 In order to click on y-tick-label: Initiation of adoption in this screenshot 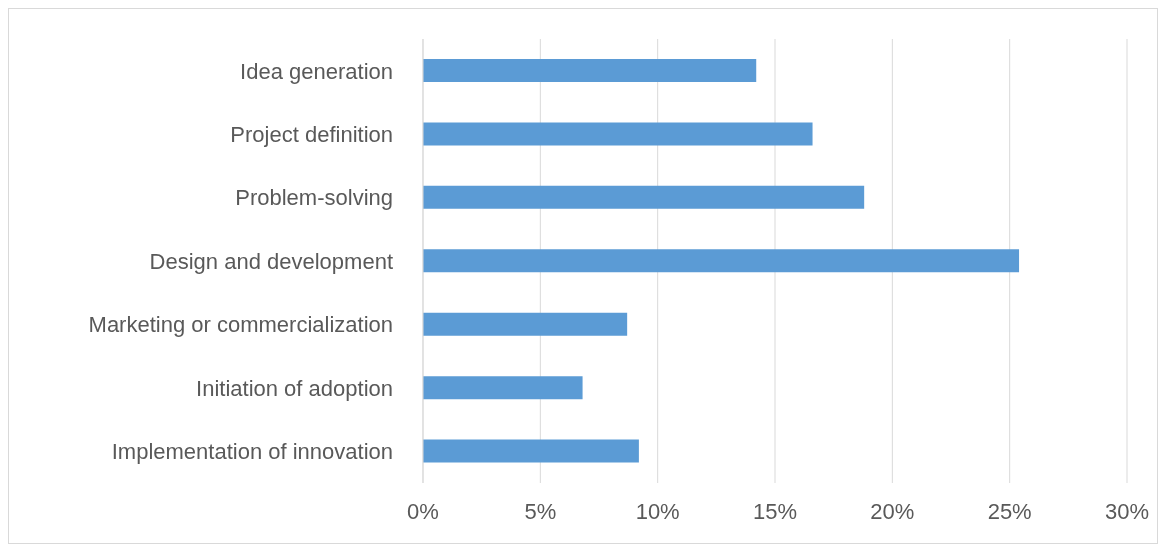, I will do `click(294, 388)`.